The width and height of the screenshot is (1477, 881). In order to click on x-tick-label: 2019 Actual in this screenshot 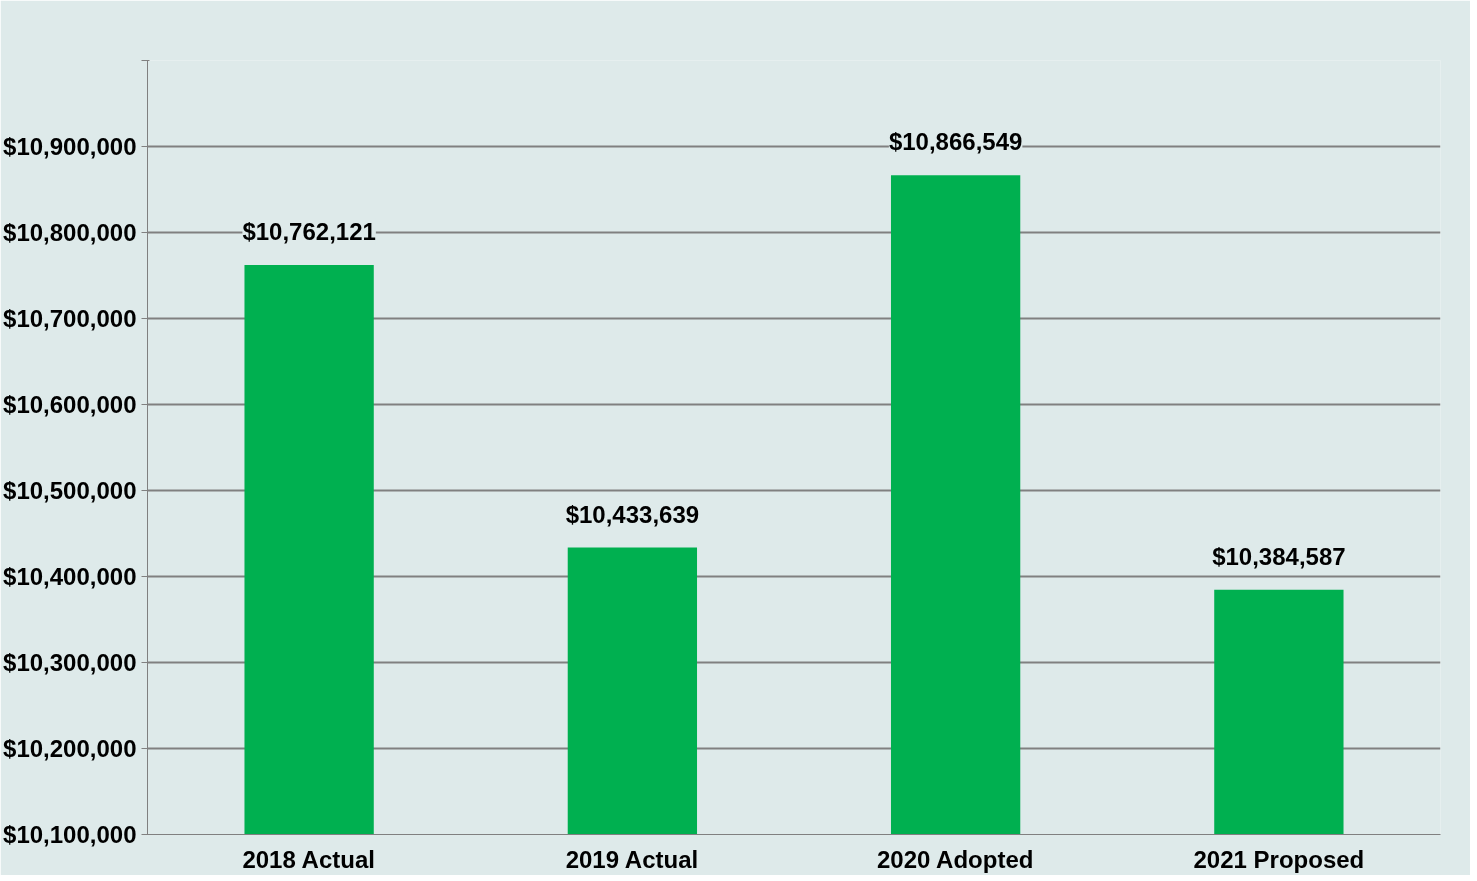, I will do `click(632, 859)`.